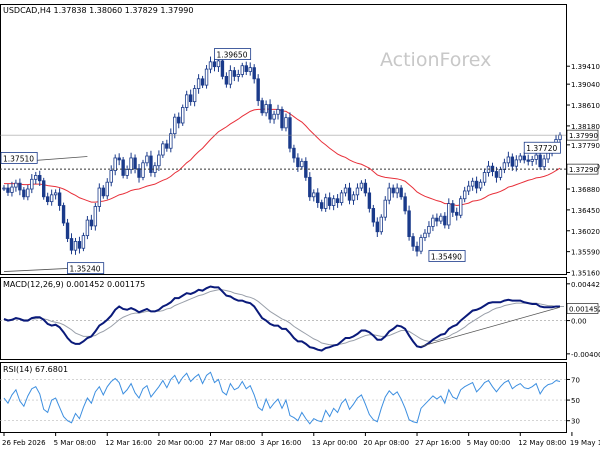 The width and height of the screenshot is (600, 450). Describe the element at coordinates (585, 253) in the screenshot. I see `price-tick-label: 1.35590` at that location.